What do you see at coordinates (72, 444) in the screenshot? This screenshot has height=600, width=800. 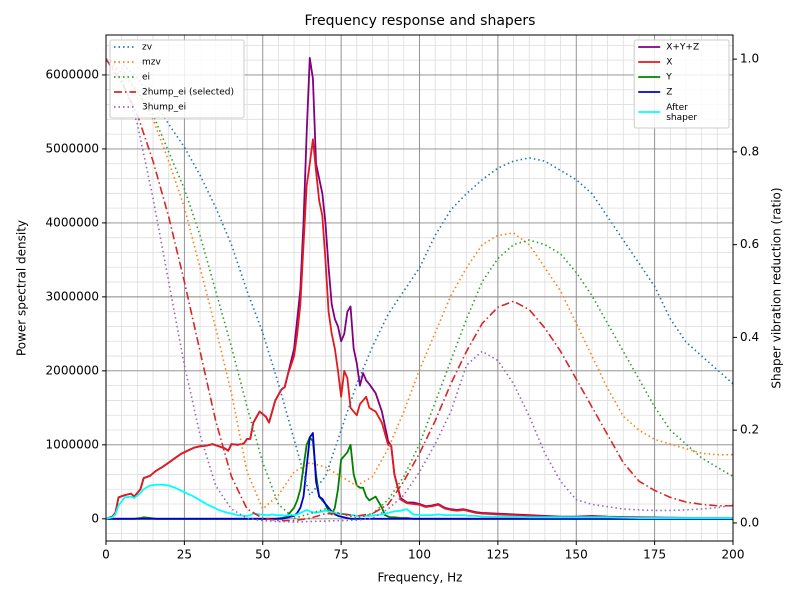 I see `y-tick-label: 1000000` at bounding box center [72, 444].